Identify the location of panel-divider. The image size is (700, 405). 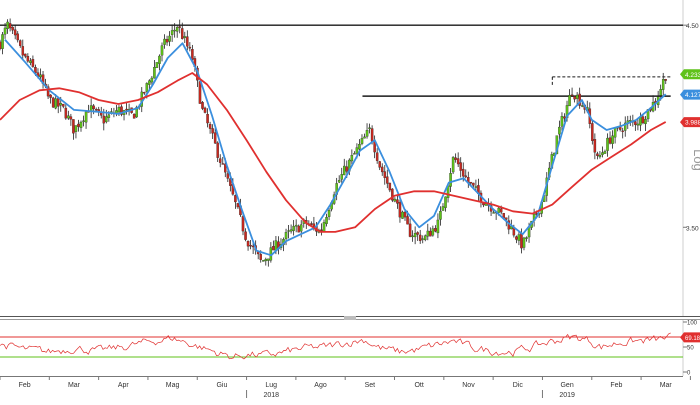
(350, 318).